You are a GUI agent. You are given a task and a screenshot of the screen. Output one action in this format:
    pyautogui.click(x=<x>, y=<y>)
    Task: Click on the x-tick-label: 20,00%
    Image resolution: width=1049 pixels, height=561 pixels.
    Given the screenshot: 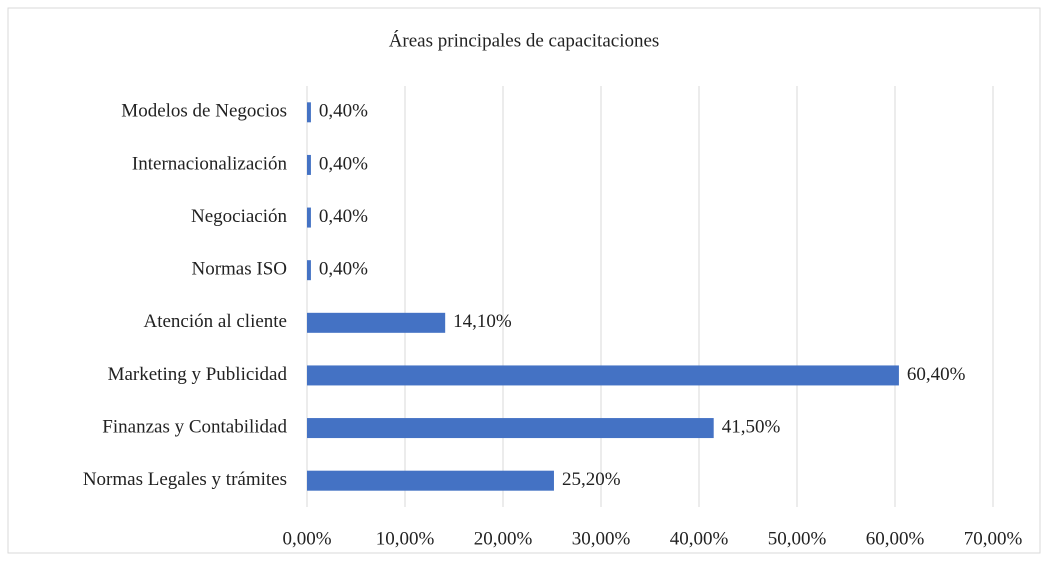 What is the action you would take?
    pyautogui.click(x=503, y=538)
    